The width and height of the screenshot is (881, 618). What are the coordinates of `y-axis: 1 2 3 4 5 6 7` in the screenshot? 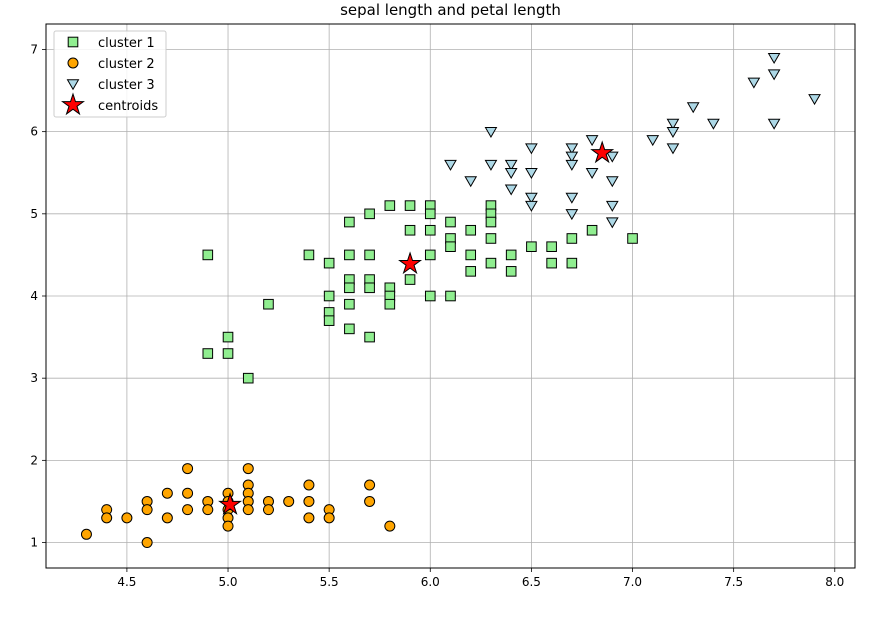 It's located at (38, 296).